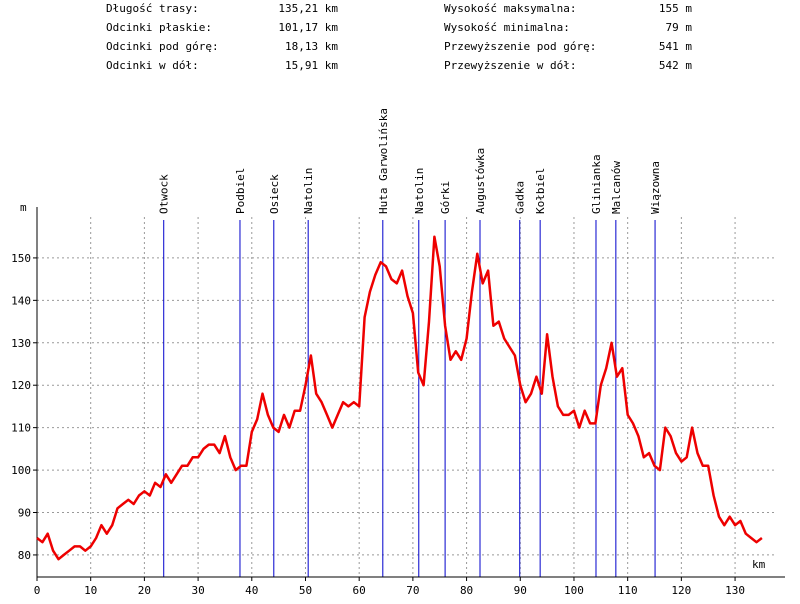 Image resolution: width=800 pixels, height=604 pixels. What do you see at coordinates (520, 590) in the screenshot?
I see `x-tick-label: 90` at bounding box center [520, 590].